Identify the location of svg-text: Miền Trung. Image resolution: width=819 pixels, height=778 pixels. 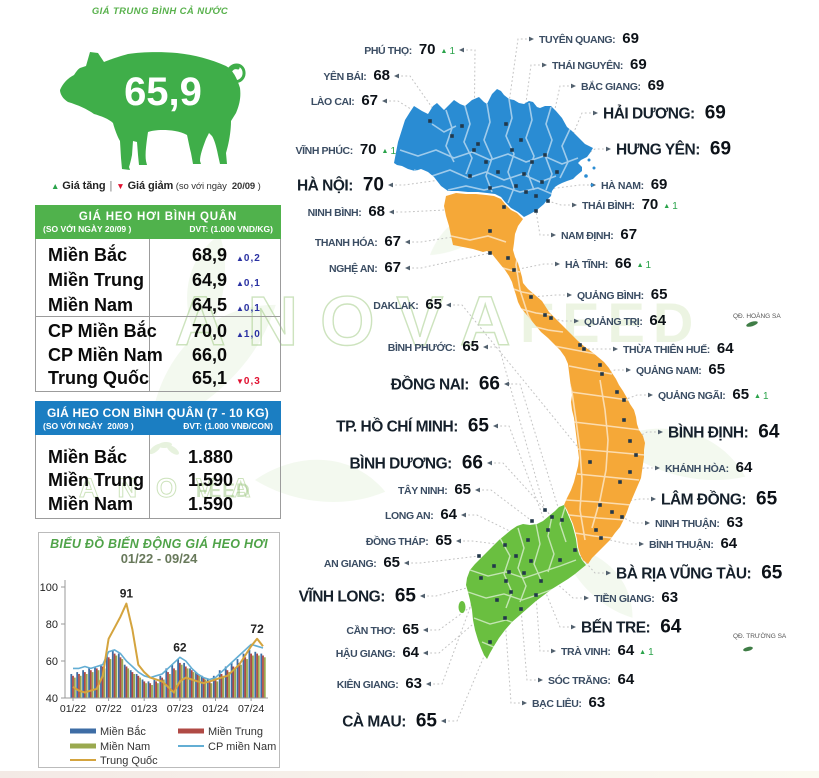
(235, 732).